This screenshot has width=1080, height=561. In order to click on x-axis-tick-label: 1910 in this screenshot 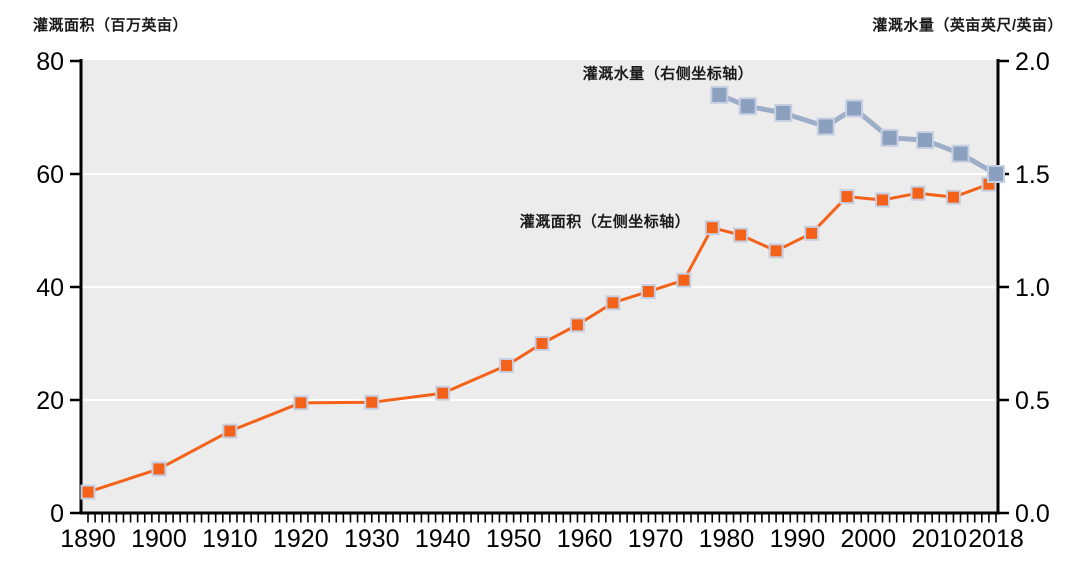, I will do `click(230, 539)`.